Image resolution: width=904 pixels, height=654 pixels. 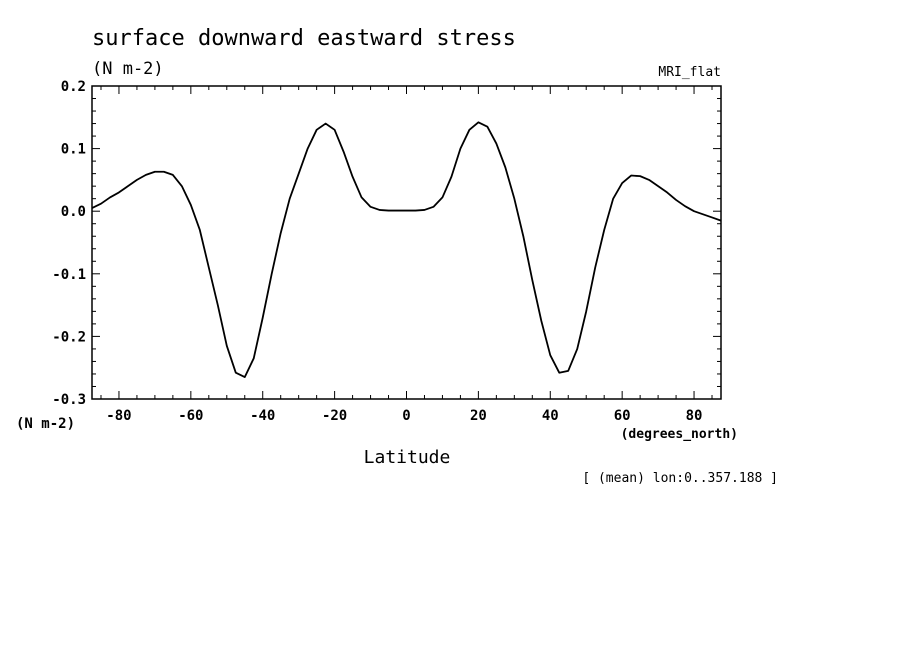 What do you see at coordinates (304, 38) in the screenshot?
I see `chart-title: surface downward eastward stress` at bounding box center [304, 38].